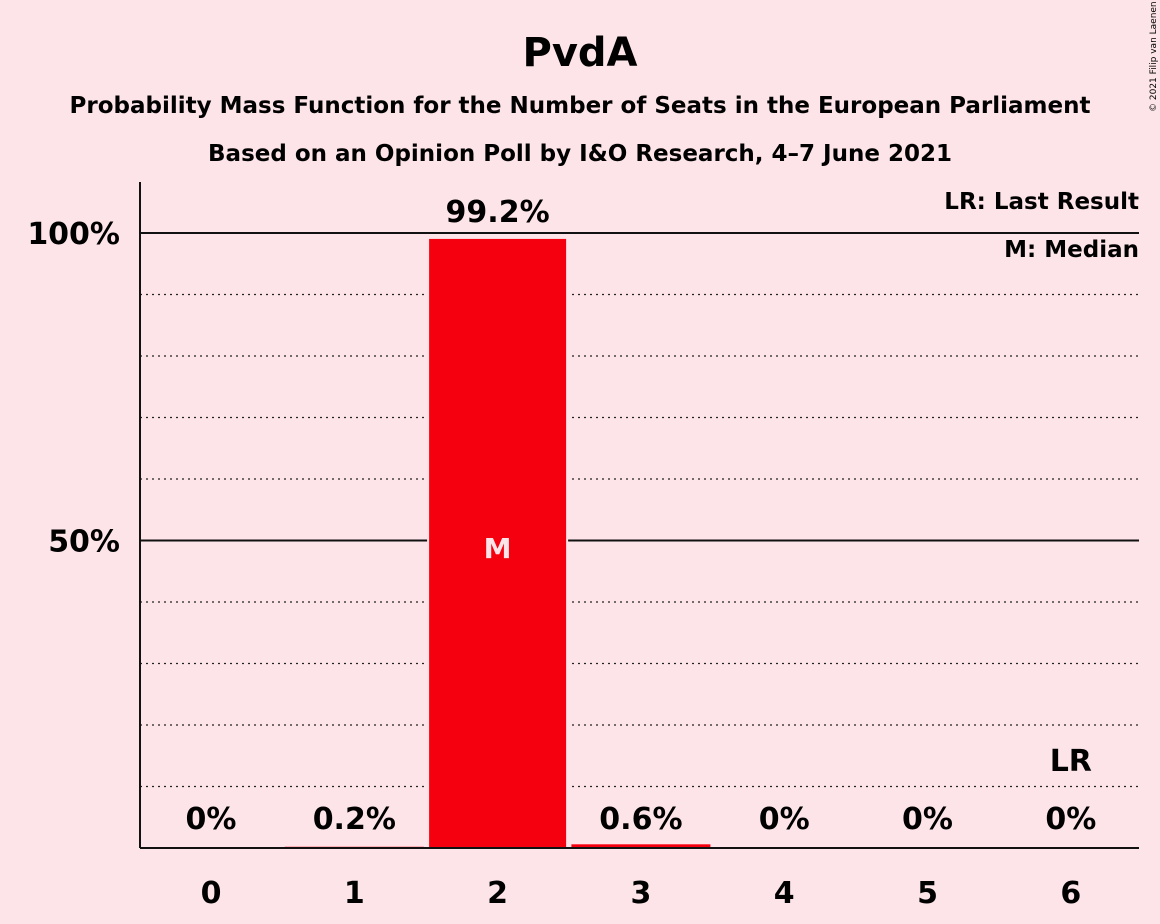 The height and width of the screenshot is (924, 1160). What do you see at coordinates (1071, 250) in the screenshot?
I see `legend-median: M: Median` at bounding box center [1071, 250].